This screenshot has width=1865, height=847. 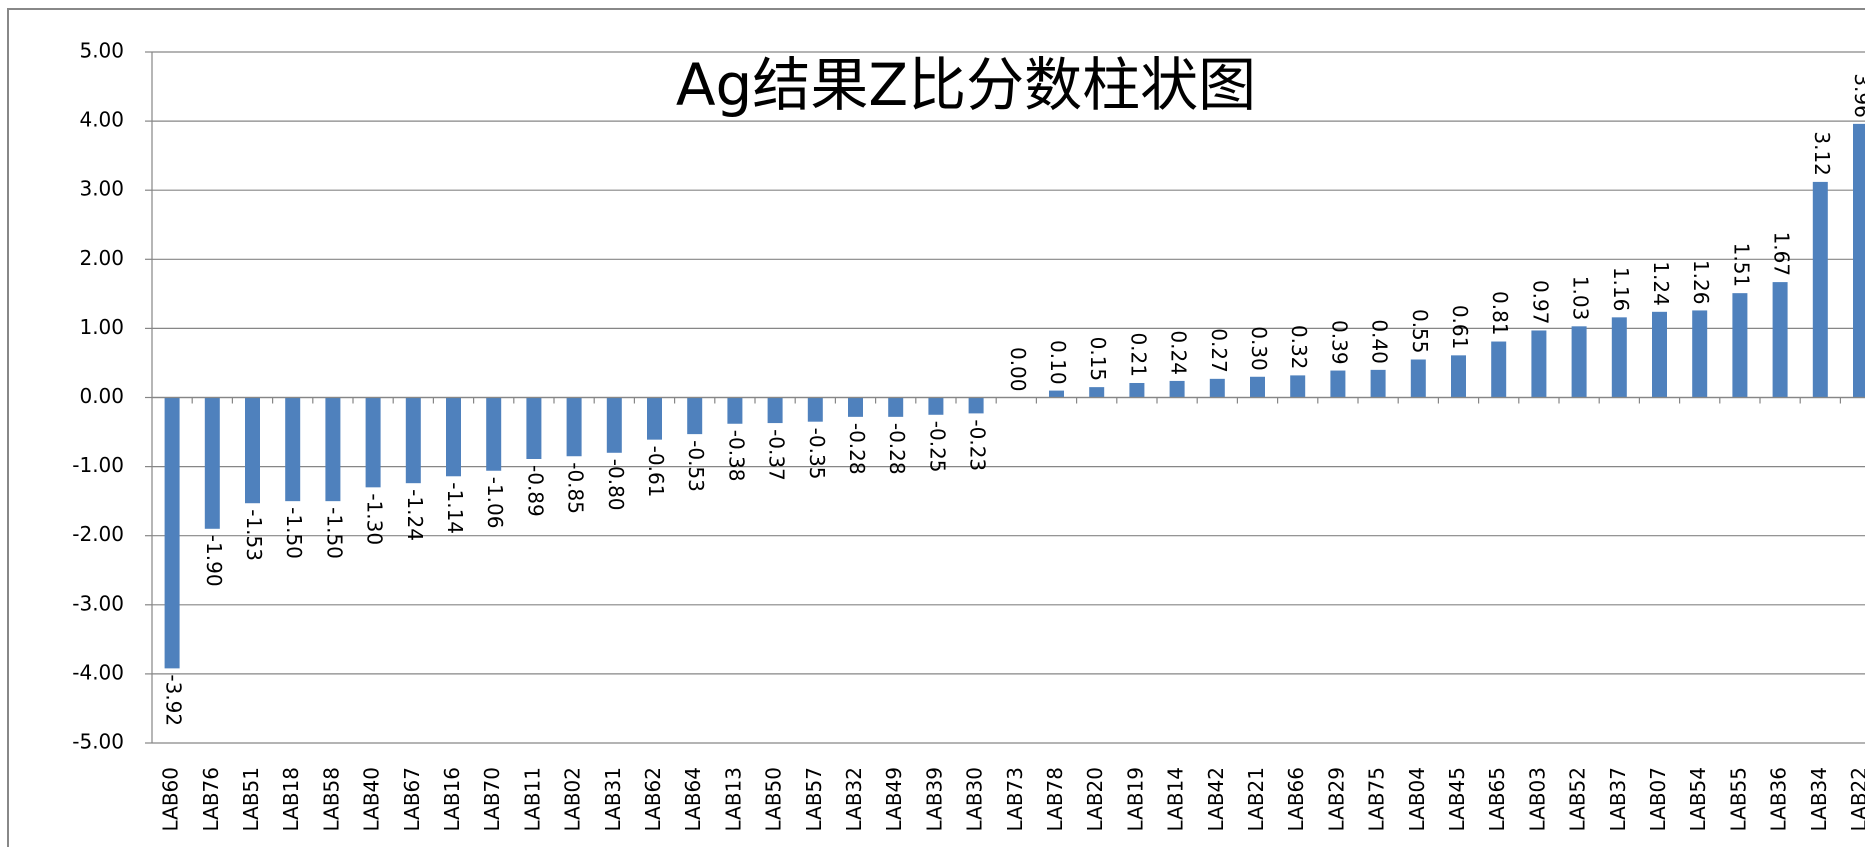 I want to click on x-tick-label: LAB22, so click(x=1856, y=799).